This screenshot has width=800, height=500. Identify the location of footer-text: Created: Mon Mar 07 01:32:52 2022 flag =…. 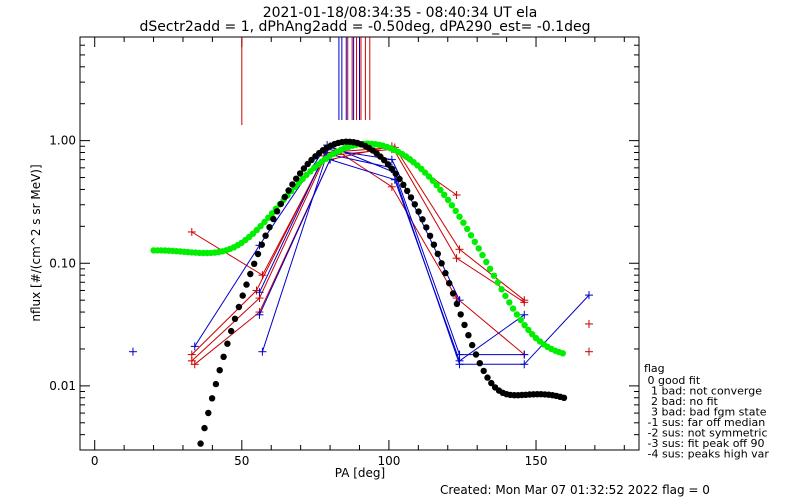
(575, 490).